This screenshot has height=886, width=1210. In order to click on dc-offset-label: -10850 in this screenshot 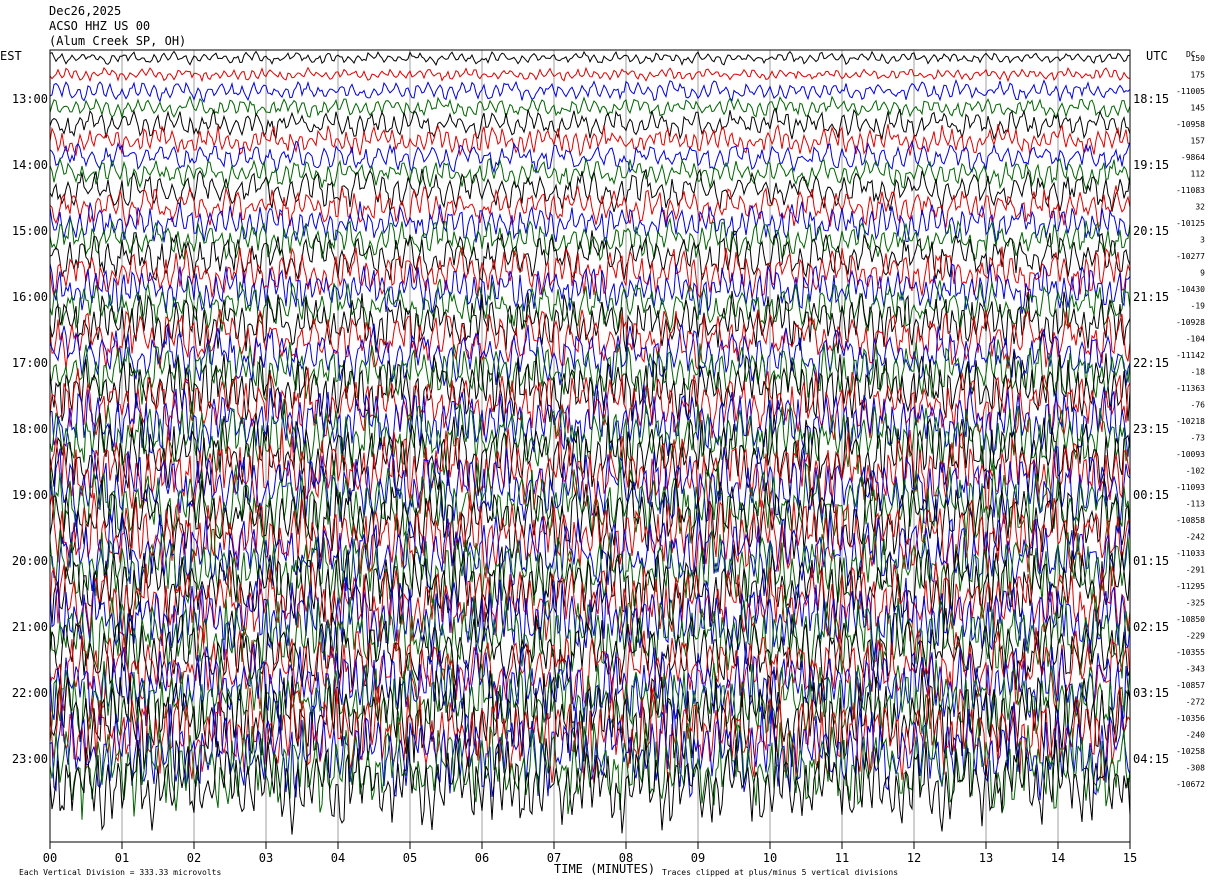, I will do `click(1190, 619)`.